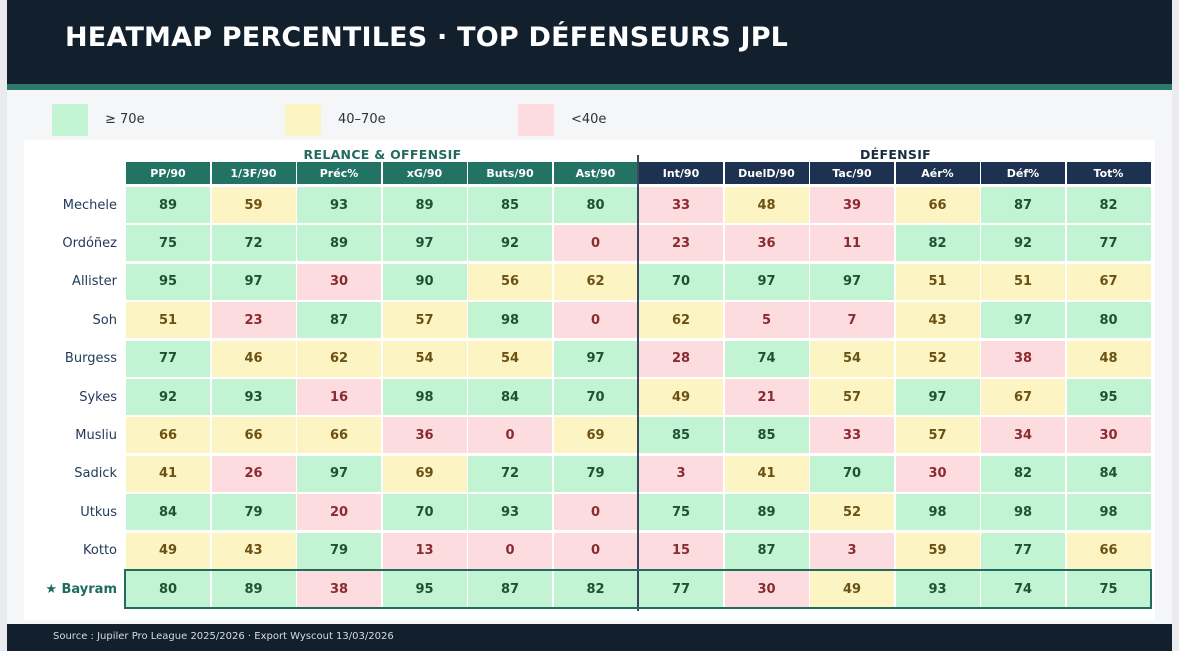 The width and height of the screenshot is (1179, 651). What do you see at coordinates (766, 243) in the screenshot?
I see `heatmap-cell: 36` at bounding box center [766, 243].